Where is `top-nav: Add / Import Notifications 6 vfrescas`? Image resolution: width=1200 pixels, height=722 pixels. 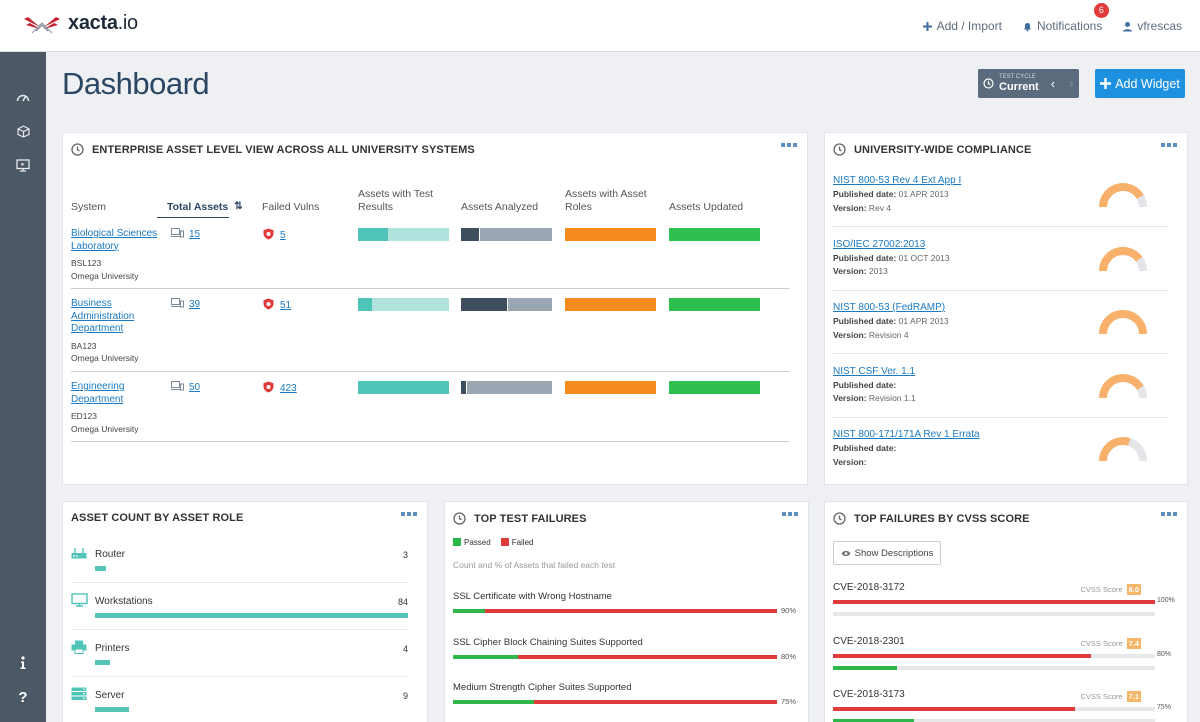 top-nav: Add / Import Notifications 6 vfrescas is located at coordinates (1052, 26).